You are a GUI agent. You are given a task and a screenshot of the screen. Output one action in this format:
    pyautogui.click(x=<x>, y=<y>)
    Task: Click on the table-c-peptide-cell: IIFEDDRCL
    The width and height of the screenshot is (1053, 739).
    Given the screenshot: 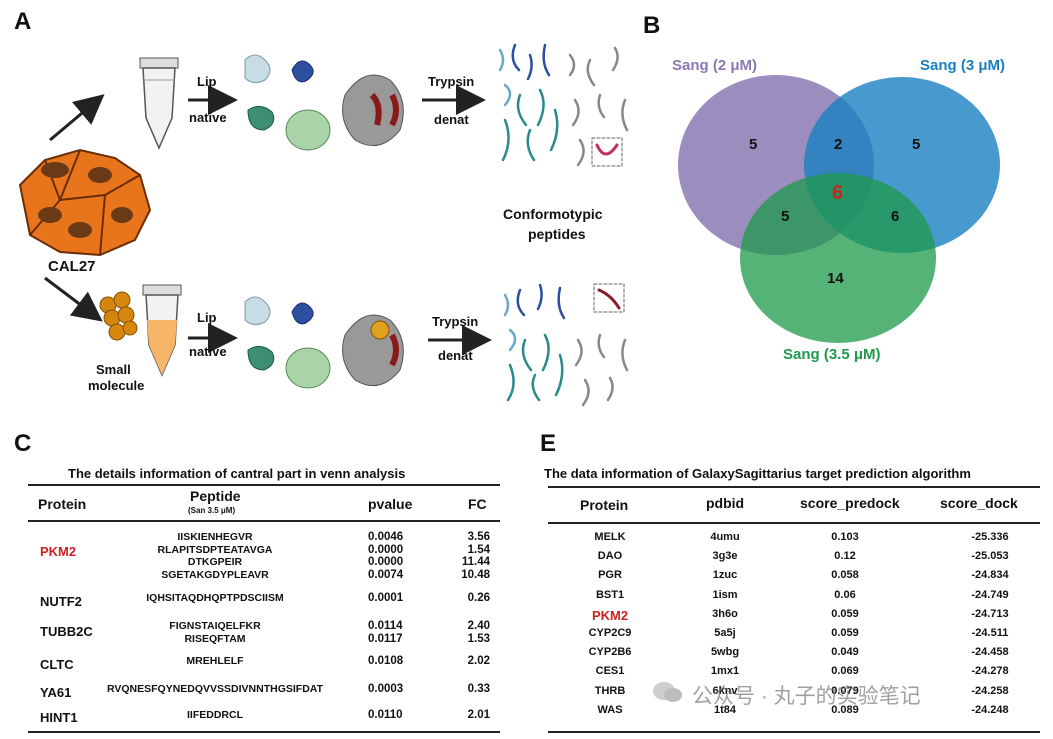 What is the action you would take?
    pyautogui.click(x=215, y=715)
    